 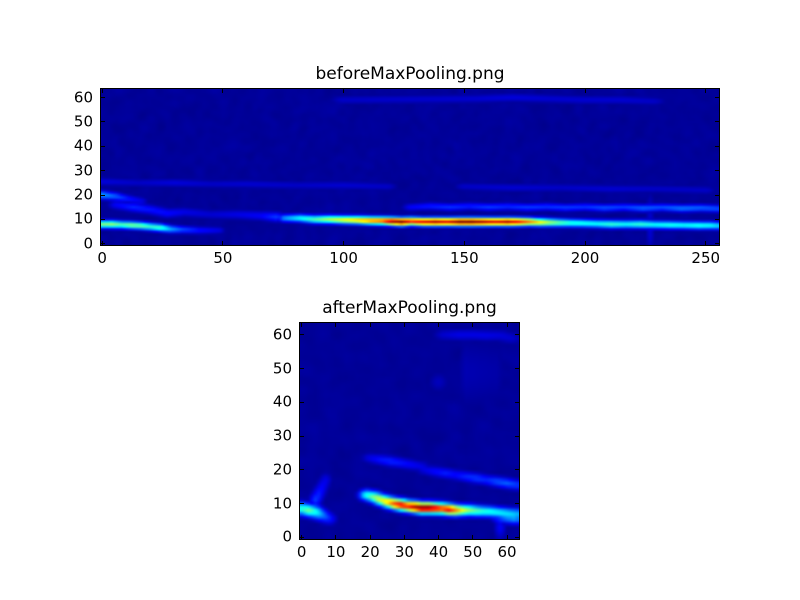 What do you see at coordinates (507, 552) in the screenshot?
I see `x-tick-label: 60` at bounding box center [507, 552].